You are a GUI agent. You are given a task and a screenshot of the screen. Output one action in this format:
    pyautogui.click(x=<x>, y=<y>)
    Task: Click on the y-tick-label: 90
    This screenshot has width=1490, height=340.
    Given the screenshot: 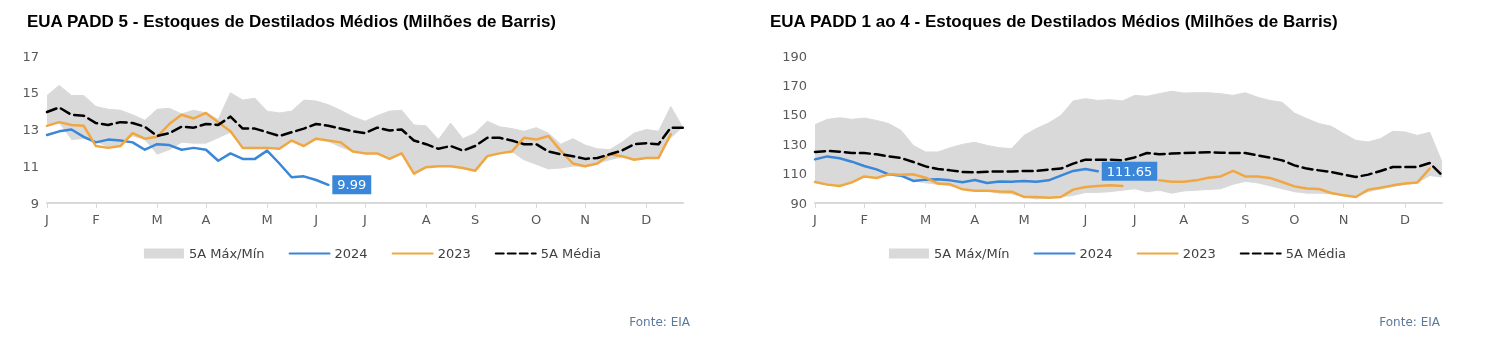 What is the action you would take?
    pyautogui.click(x=798, y=203)
    